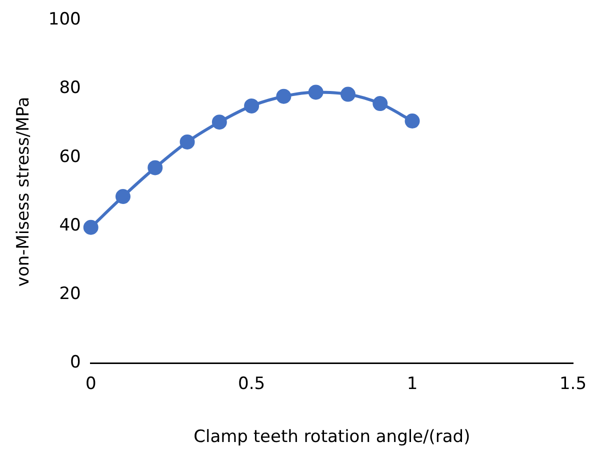 This screenshot has height=457, width=595. I want to click on y-tick-label: 40, so click(70, 225).